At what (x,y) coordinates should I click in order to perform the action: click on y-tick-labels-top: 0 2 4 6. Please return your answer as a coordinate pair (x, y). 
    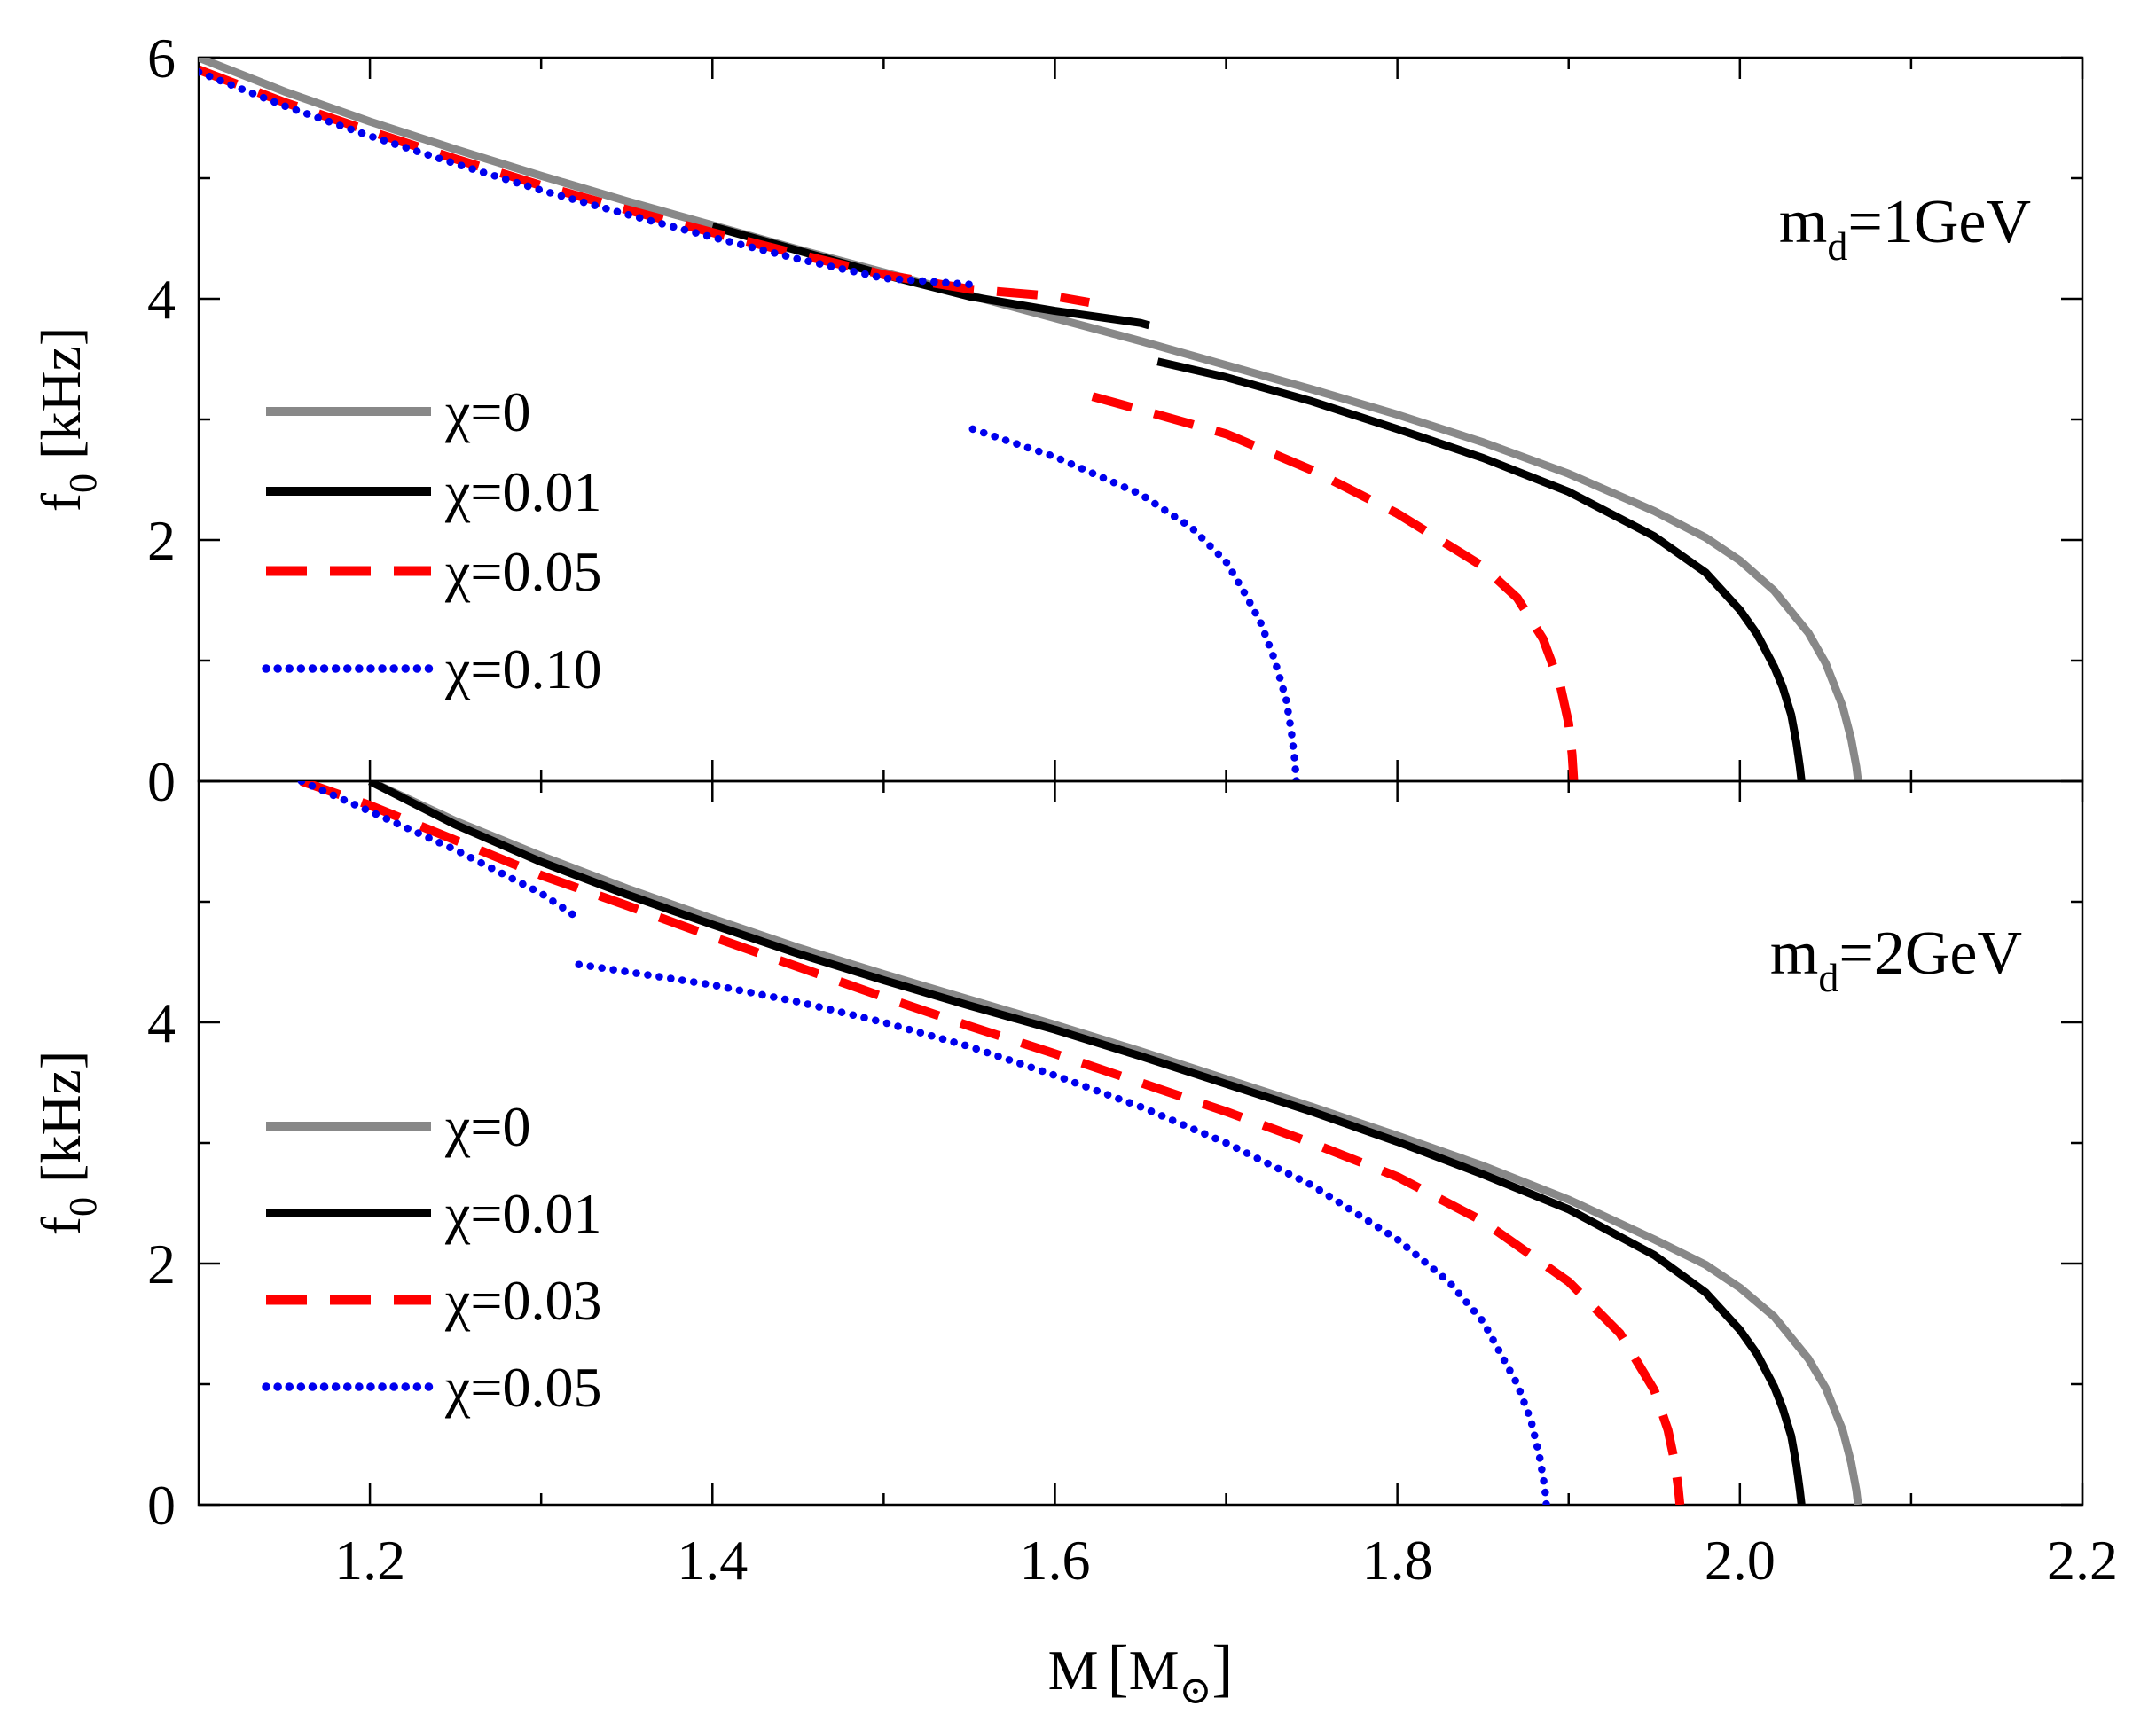
    Looking at the image, I should click on (161, 420).